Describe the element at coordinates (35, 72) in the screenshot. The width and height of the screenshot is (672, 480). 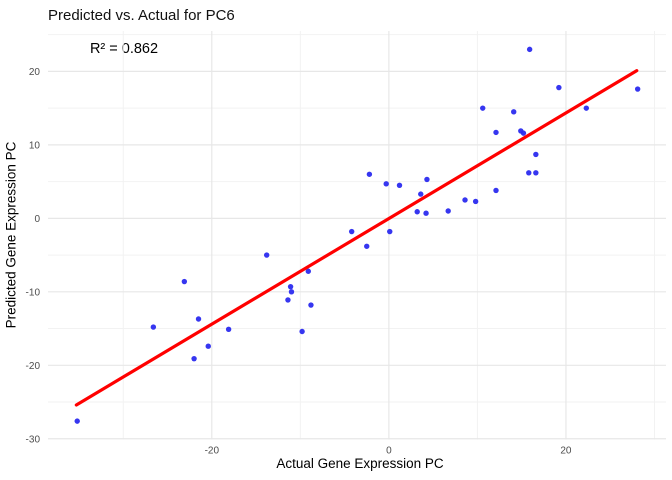
I see `y-tick-label: 20` at that location.